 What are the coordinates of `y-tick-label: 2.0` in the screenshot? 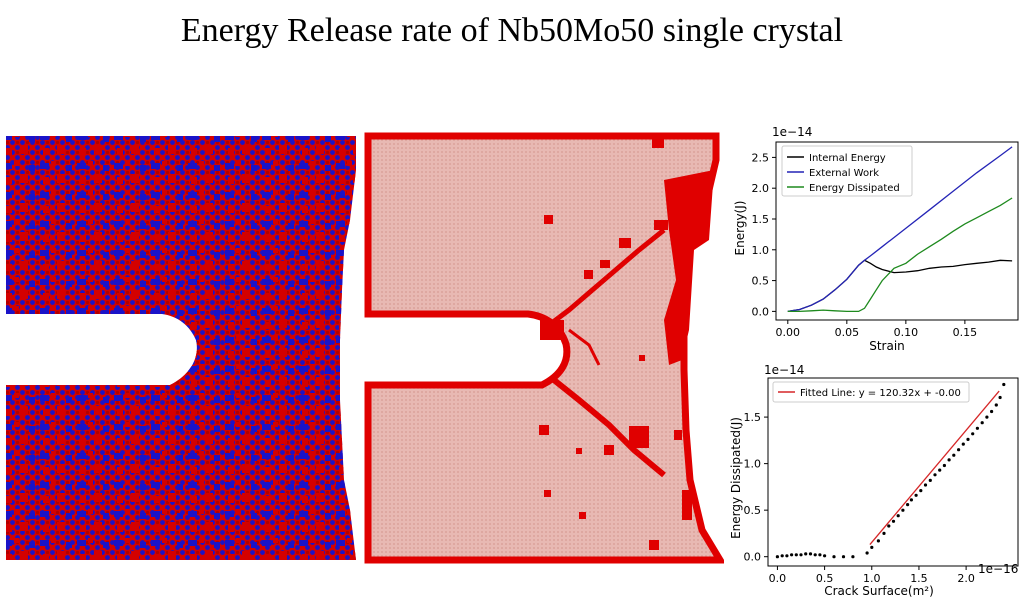 It's located at (761, 188).